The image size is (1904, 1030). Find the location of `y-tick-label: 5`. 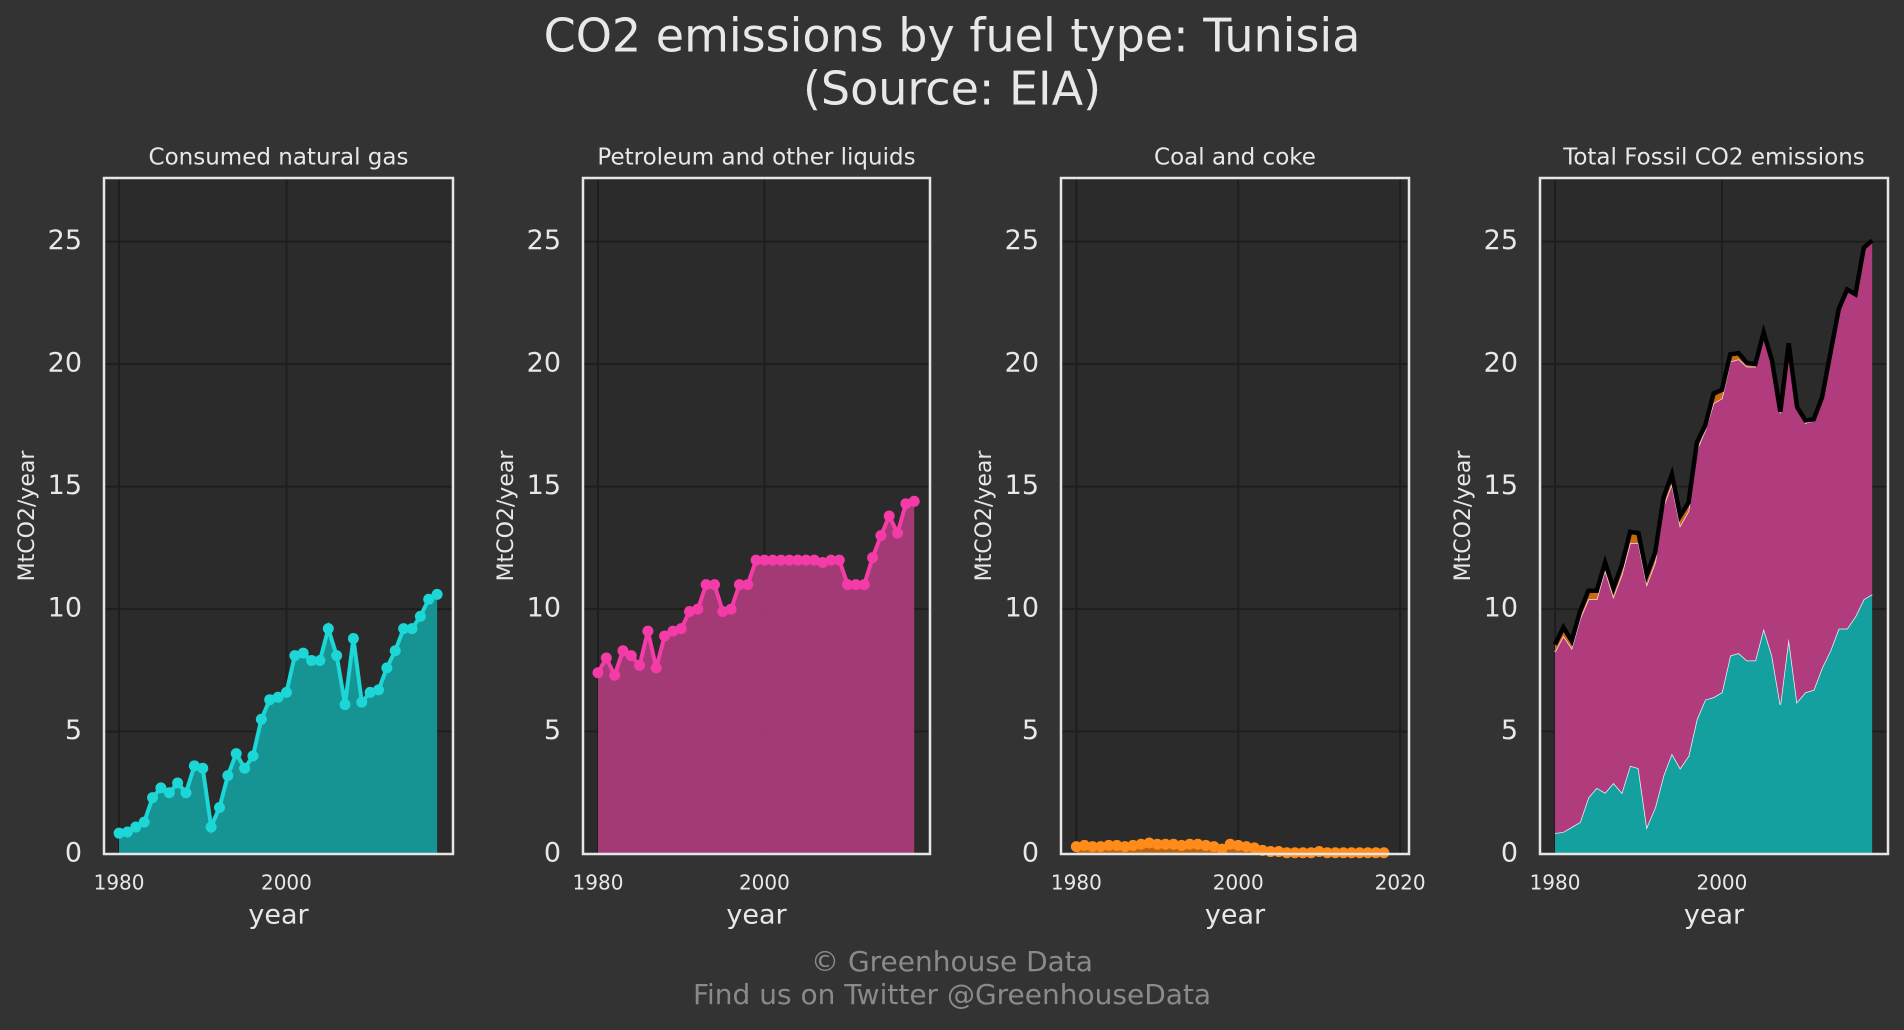

y-tick-label: 5 is located at coordinates (73, 730).